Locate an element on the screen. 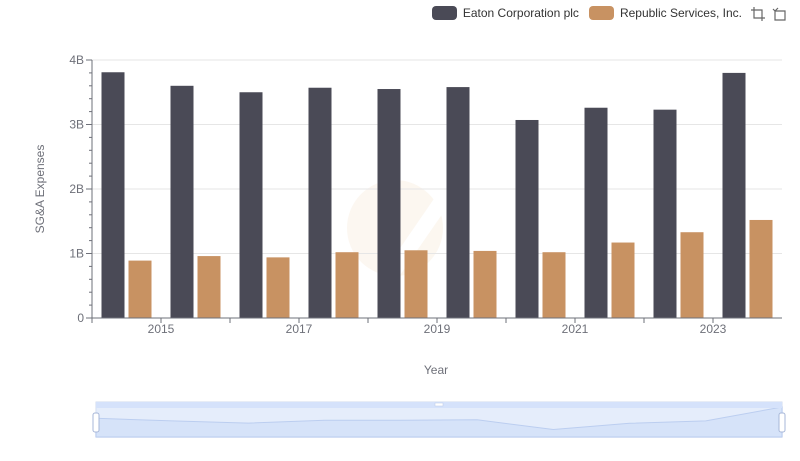 The width and height of the screenshot is (800, 461). bar-eaton-2017 is located at coordinates (320, 202).